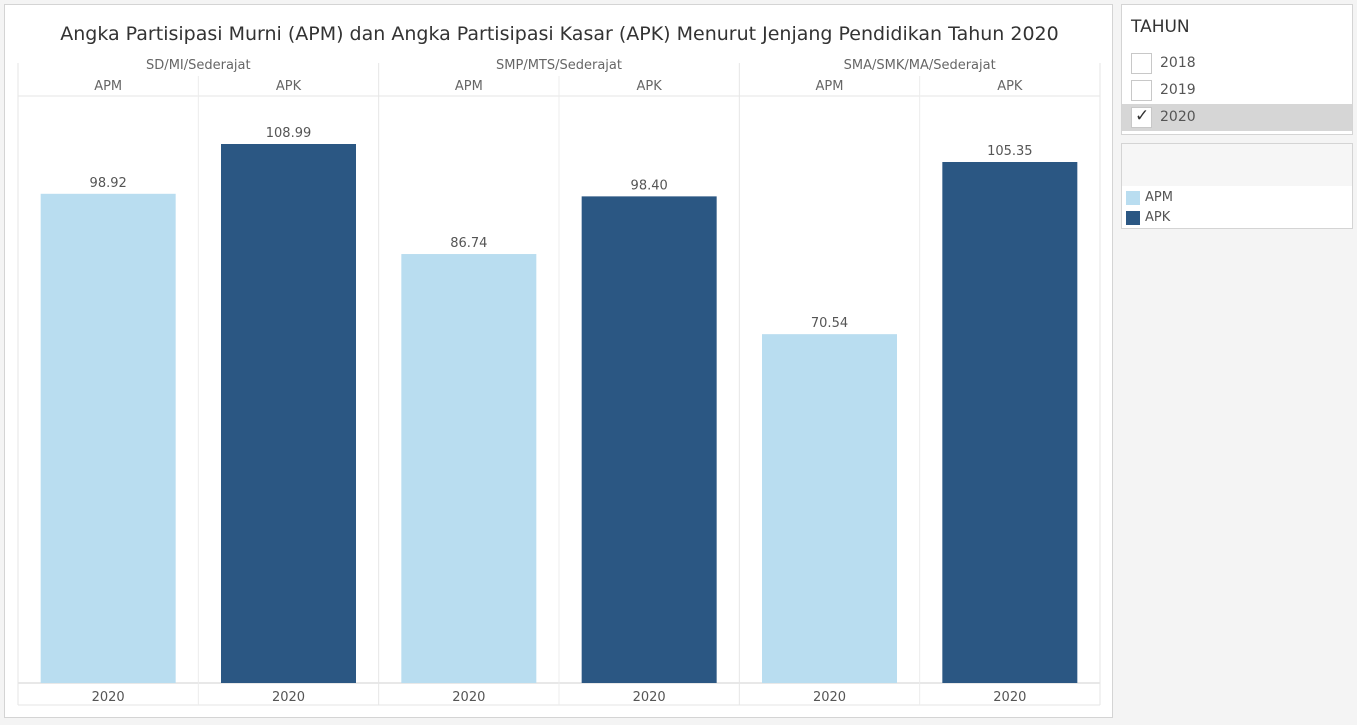 The height and width of the screenshot is (725, 1357). What do you see at coordinates (108, 183) in the screenshot?
I see `data-label: 98.92` at bounding box center [108, 183].